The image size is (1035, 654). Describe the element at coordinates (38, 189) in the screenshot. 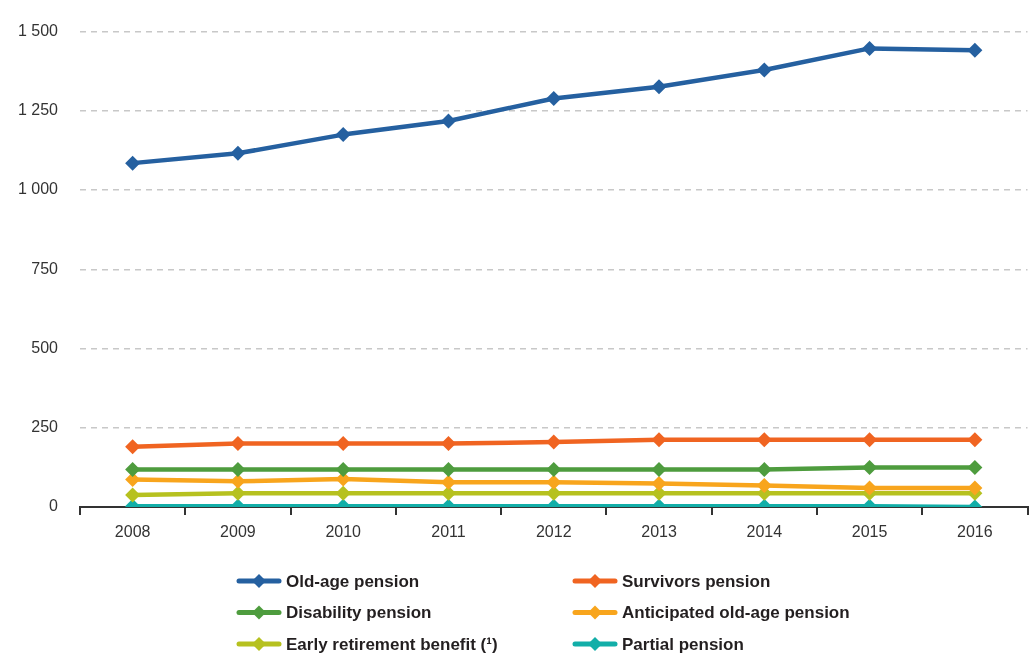

I see `y-tick-label: 1 000` at that location.